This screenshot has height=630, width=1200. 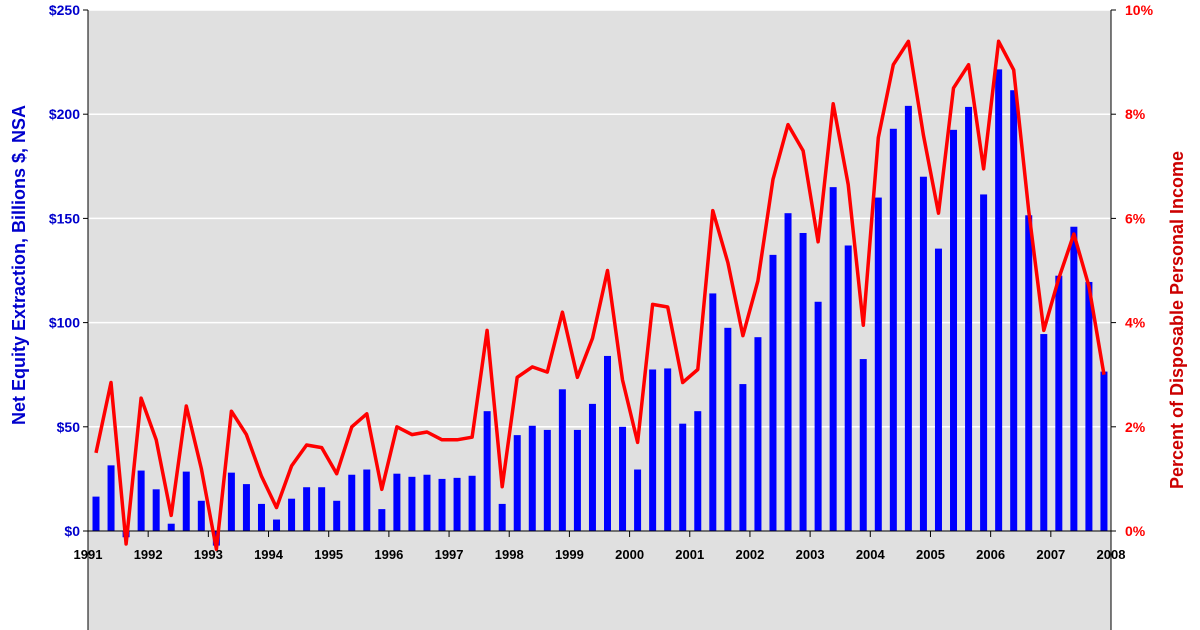 I want to click on x-tick-label: 1996, so click(x=388, y=554).